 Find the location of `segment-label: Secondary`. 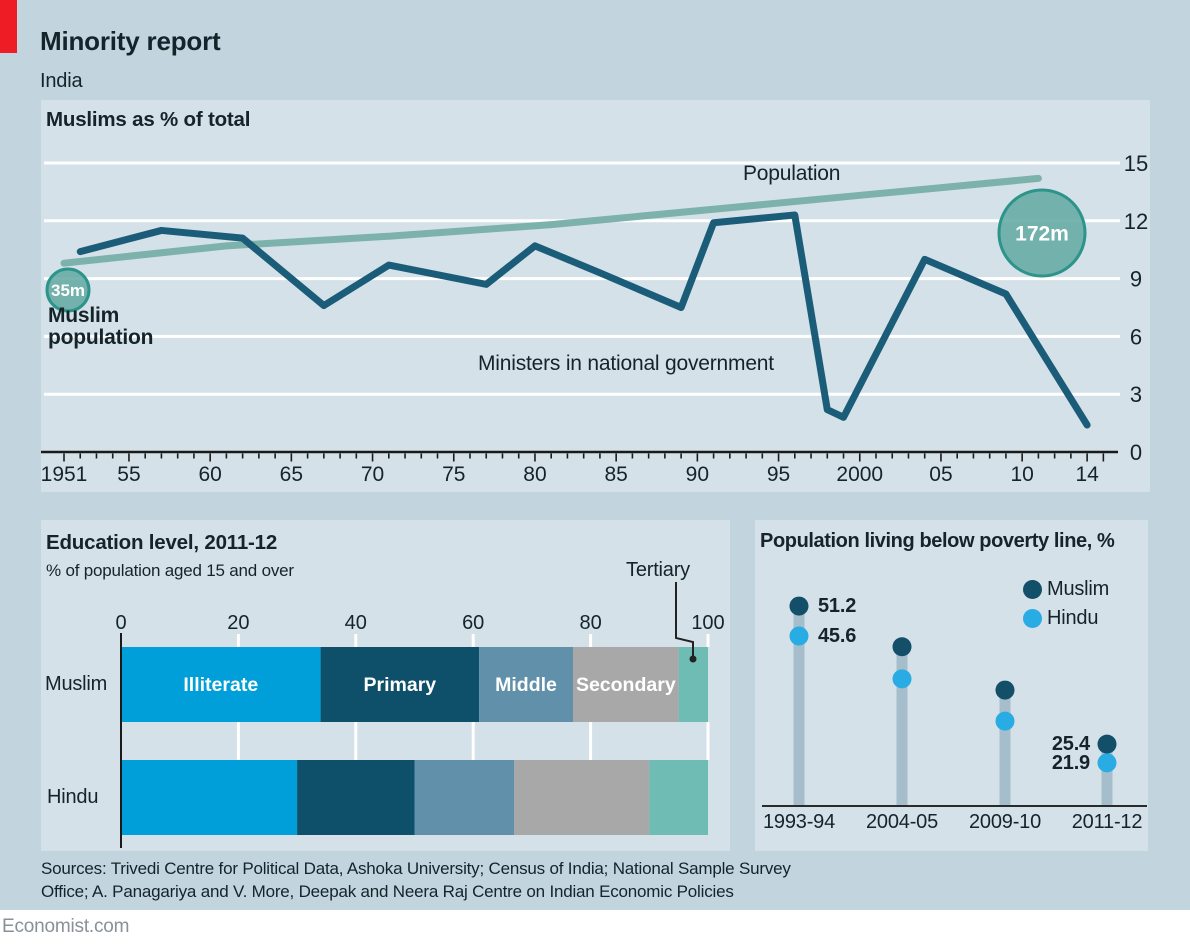

segment-label: Secondary is located at coordinates (626, 685).